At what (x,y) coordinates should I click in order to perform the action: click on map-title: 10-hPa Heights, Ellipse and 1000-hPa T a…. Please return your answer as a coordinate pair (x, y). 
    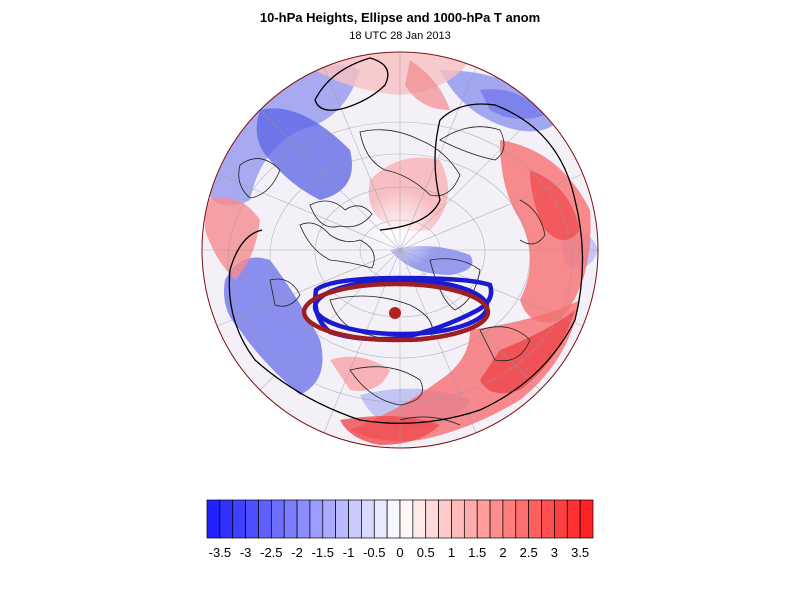
    Looking at the image, I should click on (400, 17).